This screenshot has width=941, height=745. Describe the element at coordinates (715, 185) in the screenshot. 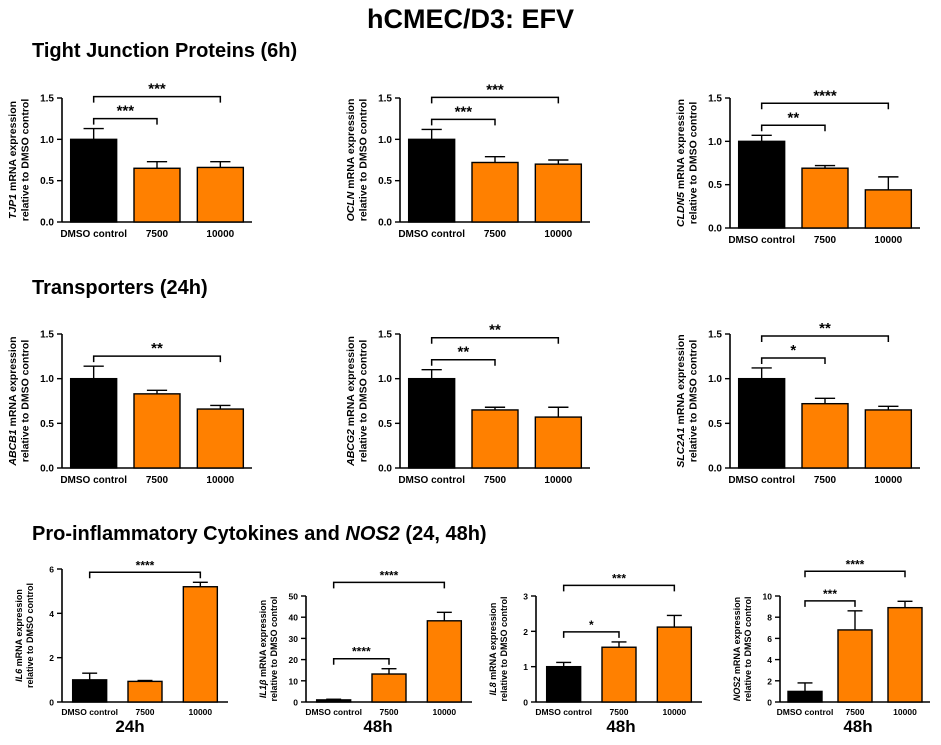

I see `cldn5-y-tick-label: 0.5` at that location.